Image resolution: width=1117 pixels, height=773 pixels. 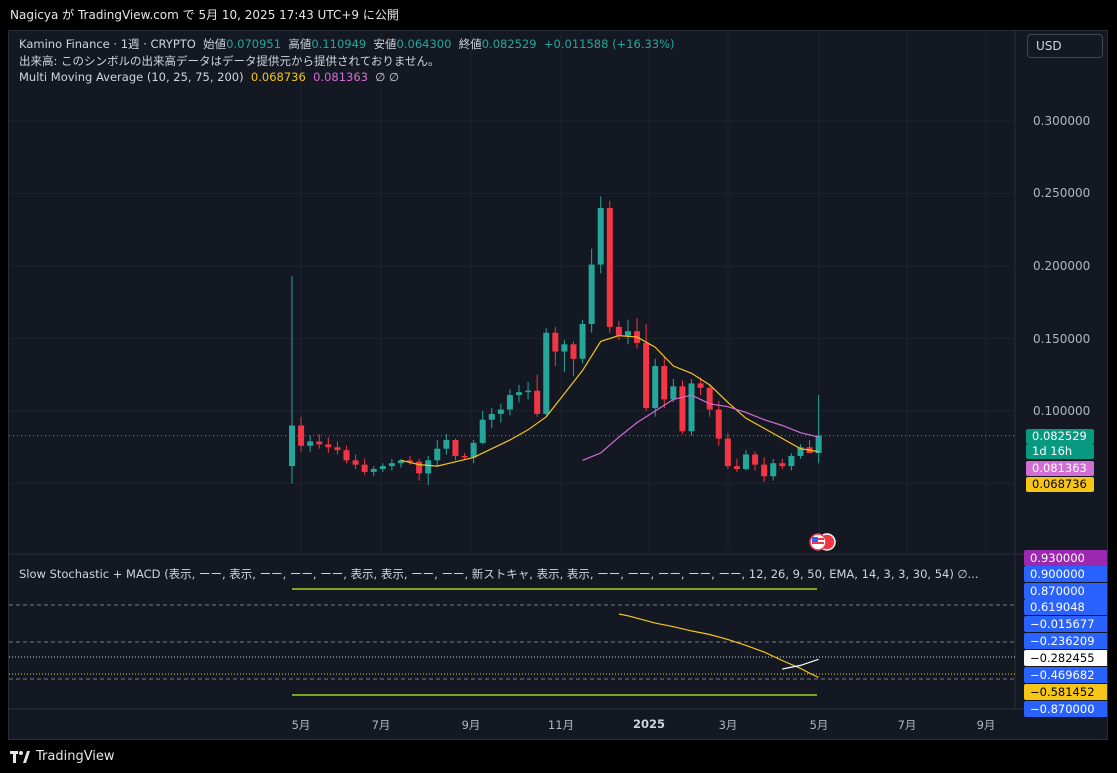 What do you see at coordinates (1065, 607) in the screenshot?
I see `osc-tag: 0.619048` at bounding box center [1065, 607].